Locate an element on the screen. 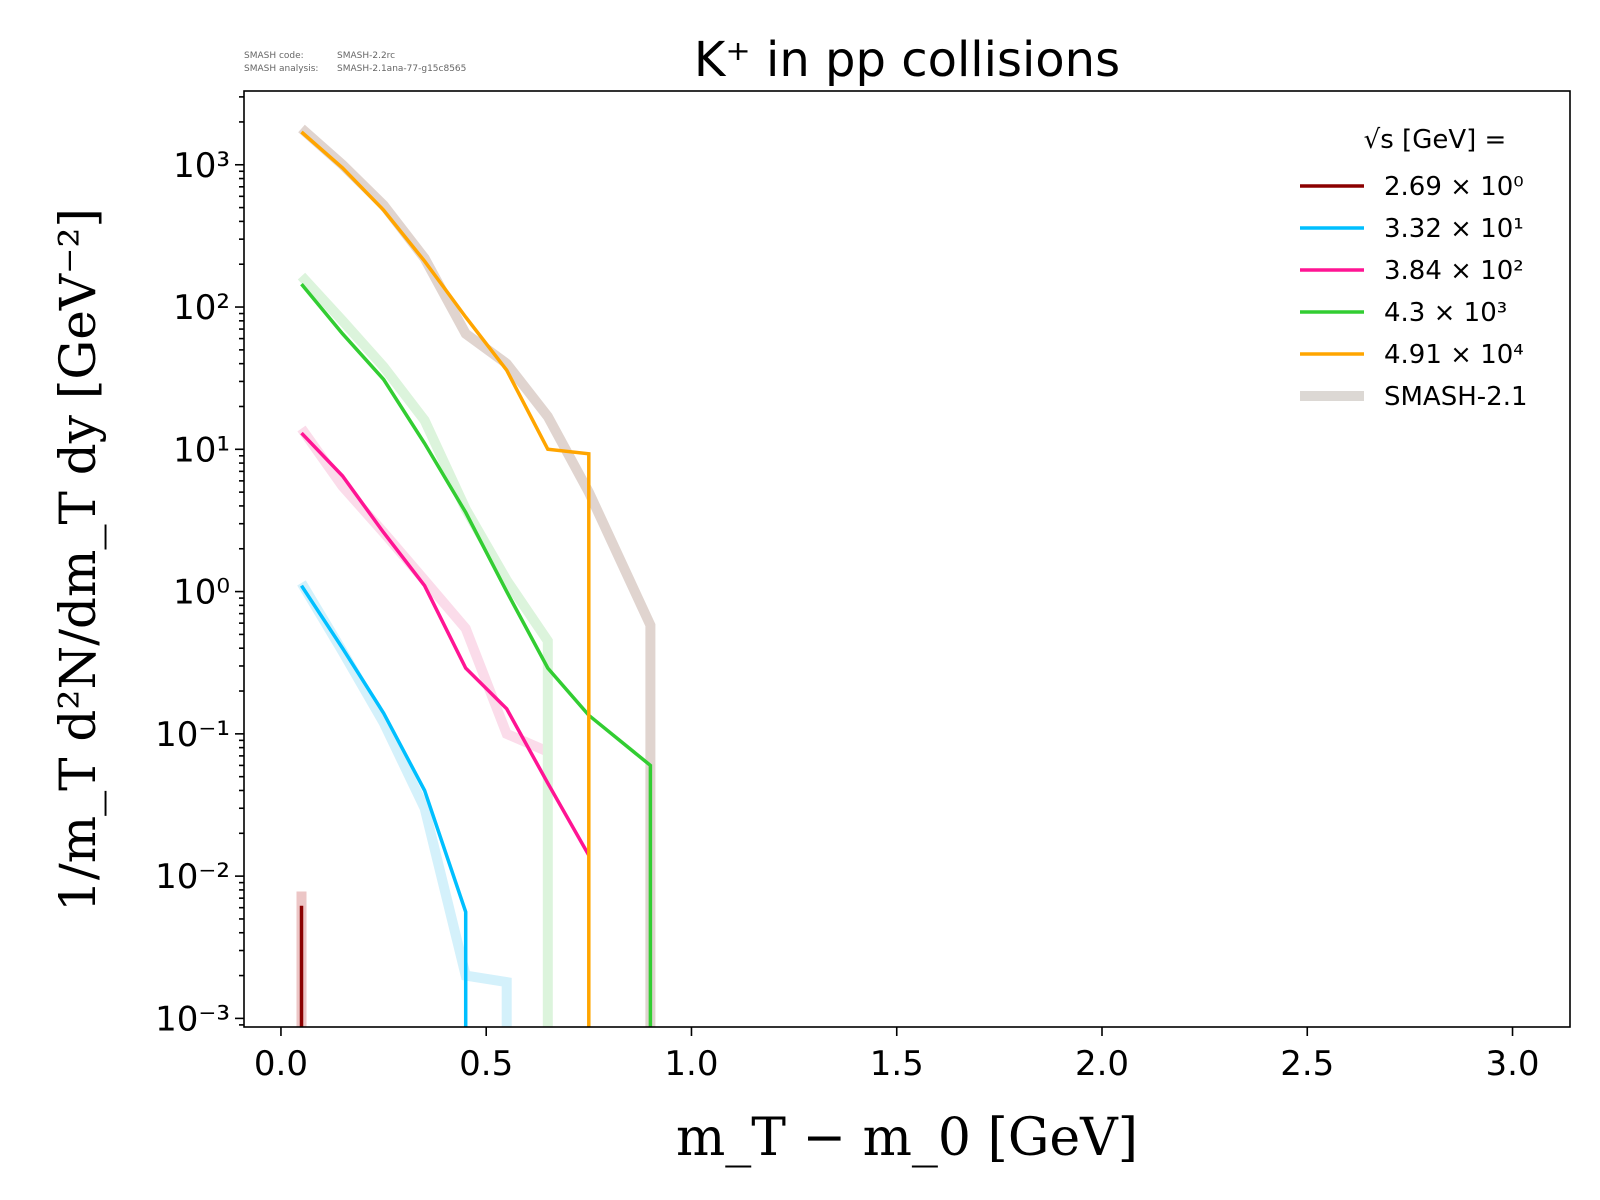 This screenshot has width=1600, height=1200. y-axis-label: 1/m_T d²N/dm_T dy [GeV⁻²] is located at coordinates (78, 560).